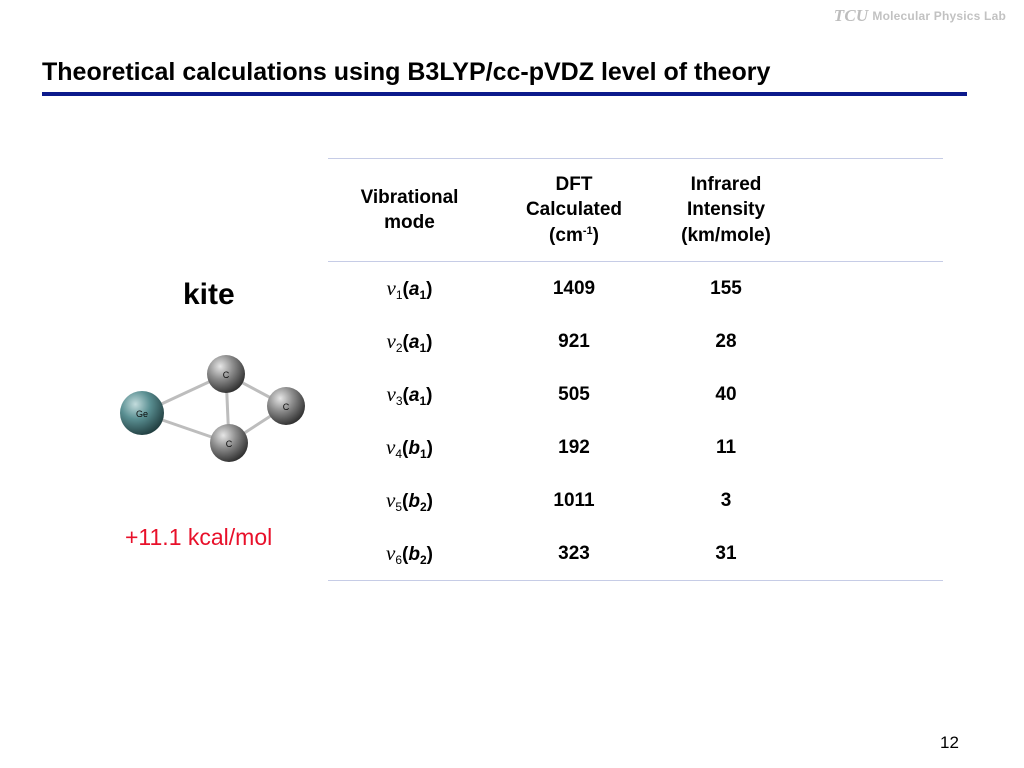 This screenshot has height=768, width=1024. I want to click on mode-cell: ν2(a1), so click(409, 341).